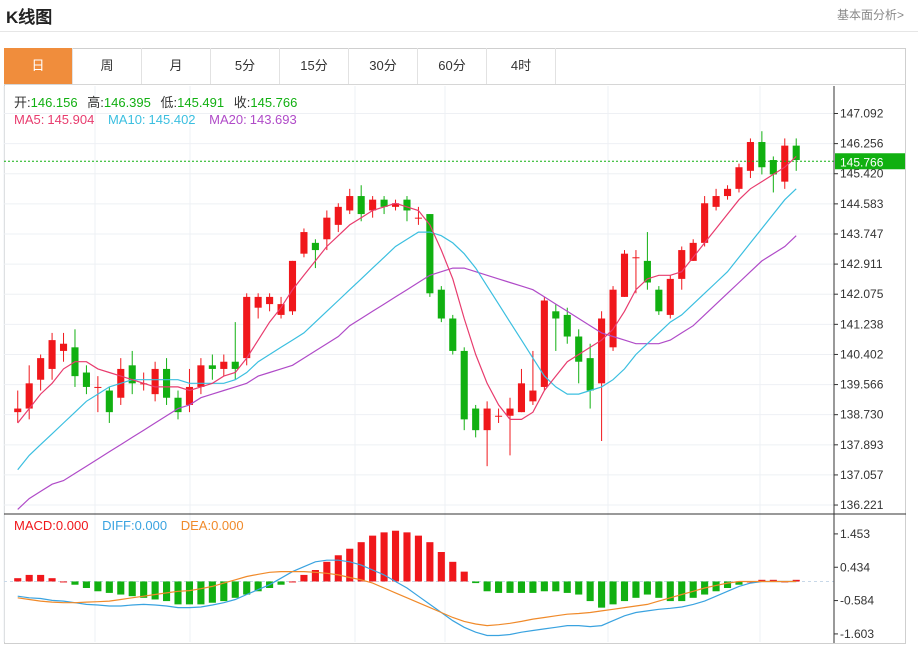 The height and width of the screenshot is (646, 918). I want to click on ma5-value: 145.904, so click(70, 119).